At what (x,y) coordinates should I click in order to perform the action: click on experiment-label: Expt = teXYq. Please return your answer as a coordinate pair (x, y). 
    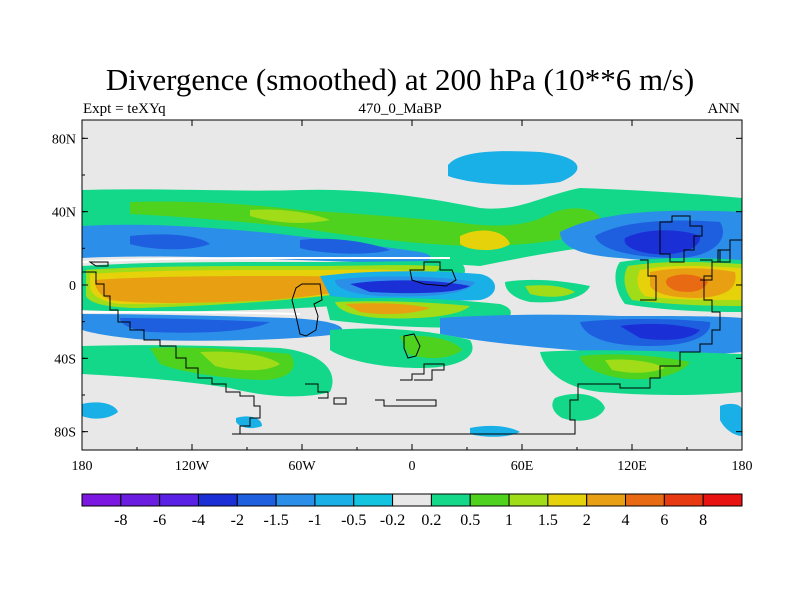
    Looking at the image, I should click on (124, 109).